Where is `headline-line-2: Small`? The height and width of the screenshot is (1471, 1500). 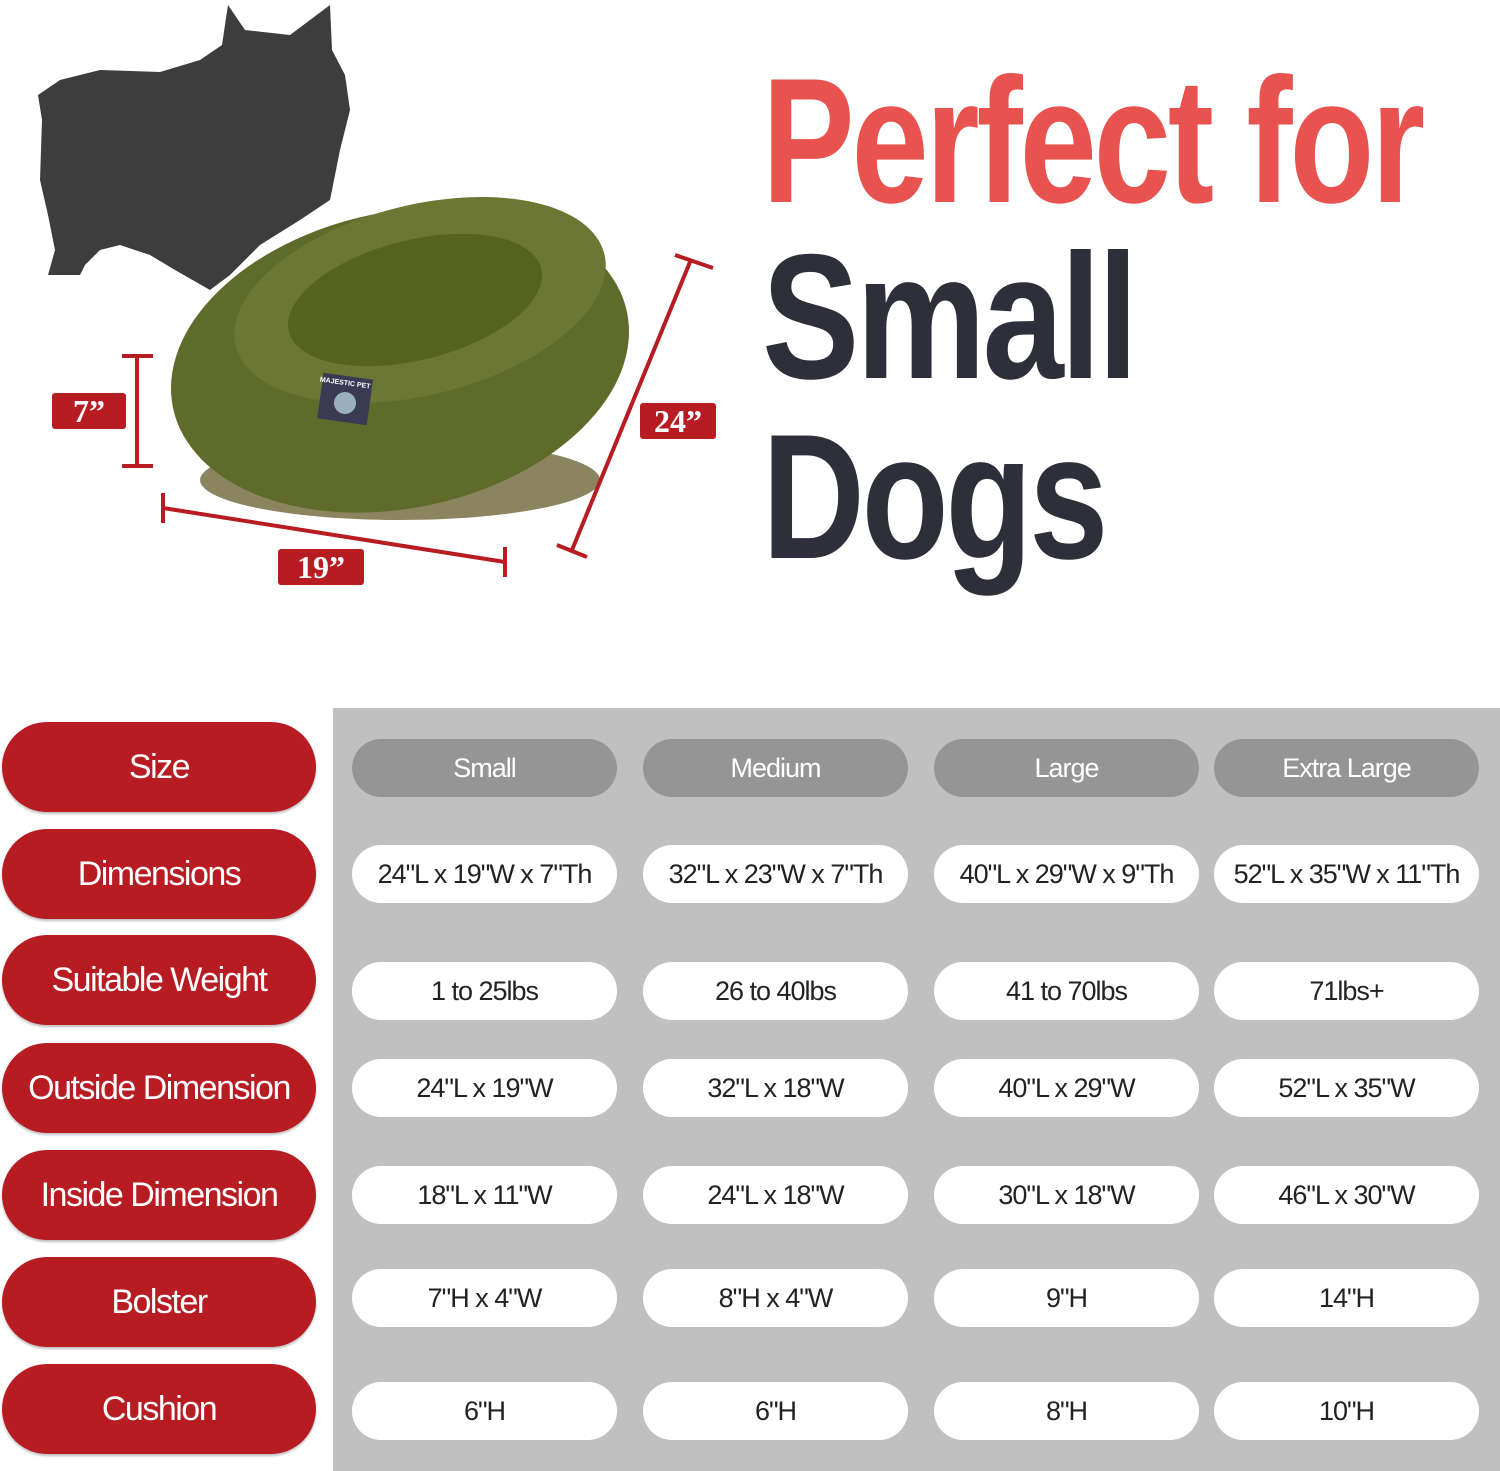
headline-line-2: Small is located at coordinates (950, 316).